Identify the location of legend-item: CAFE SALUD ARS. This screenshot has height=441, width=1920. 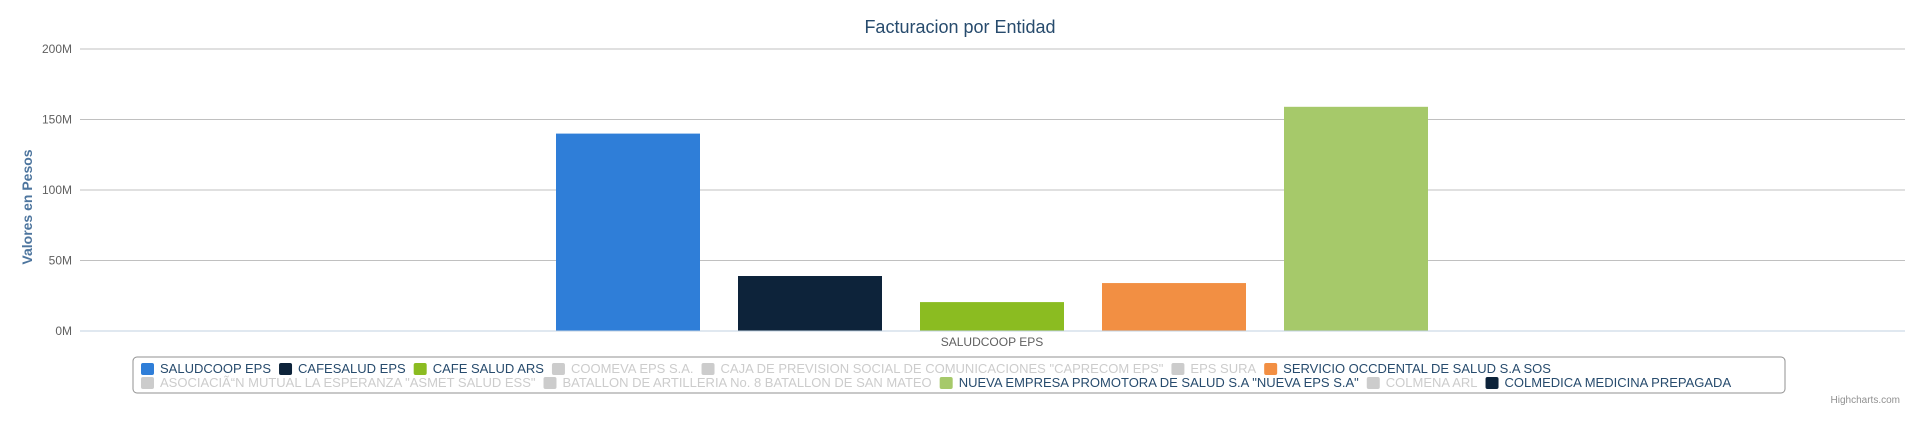
(479, 368).